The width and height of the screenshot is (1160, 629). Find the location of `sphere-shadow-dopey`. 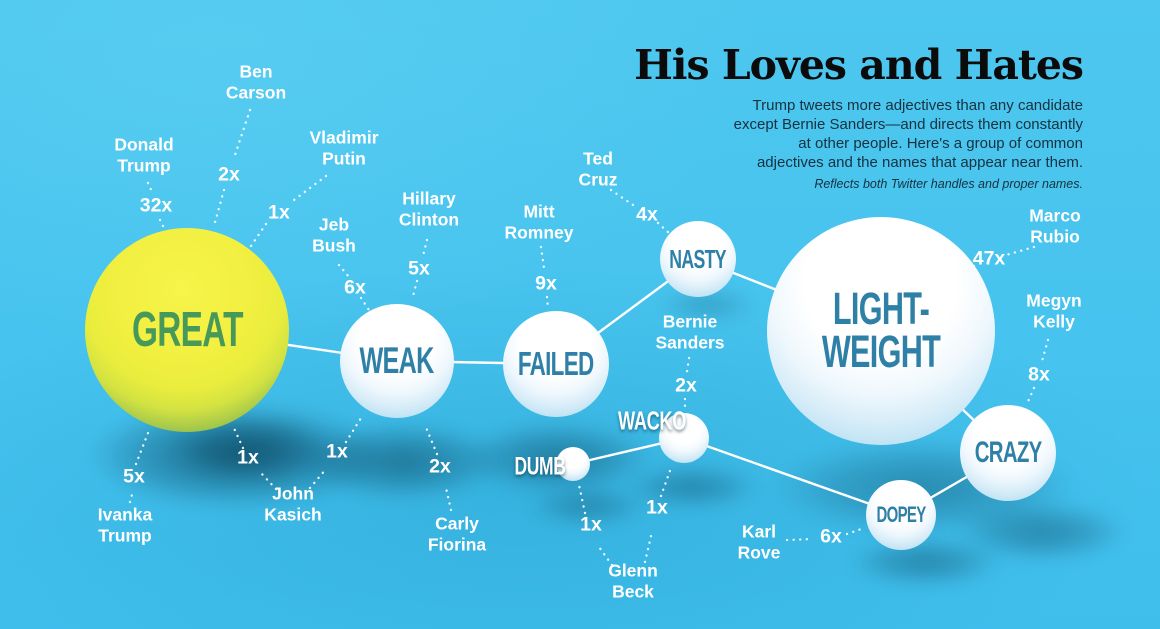

sphere-shadow-dopey is located at coordinates (925, 562).